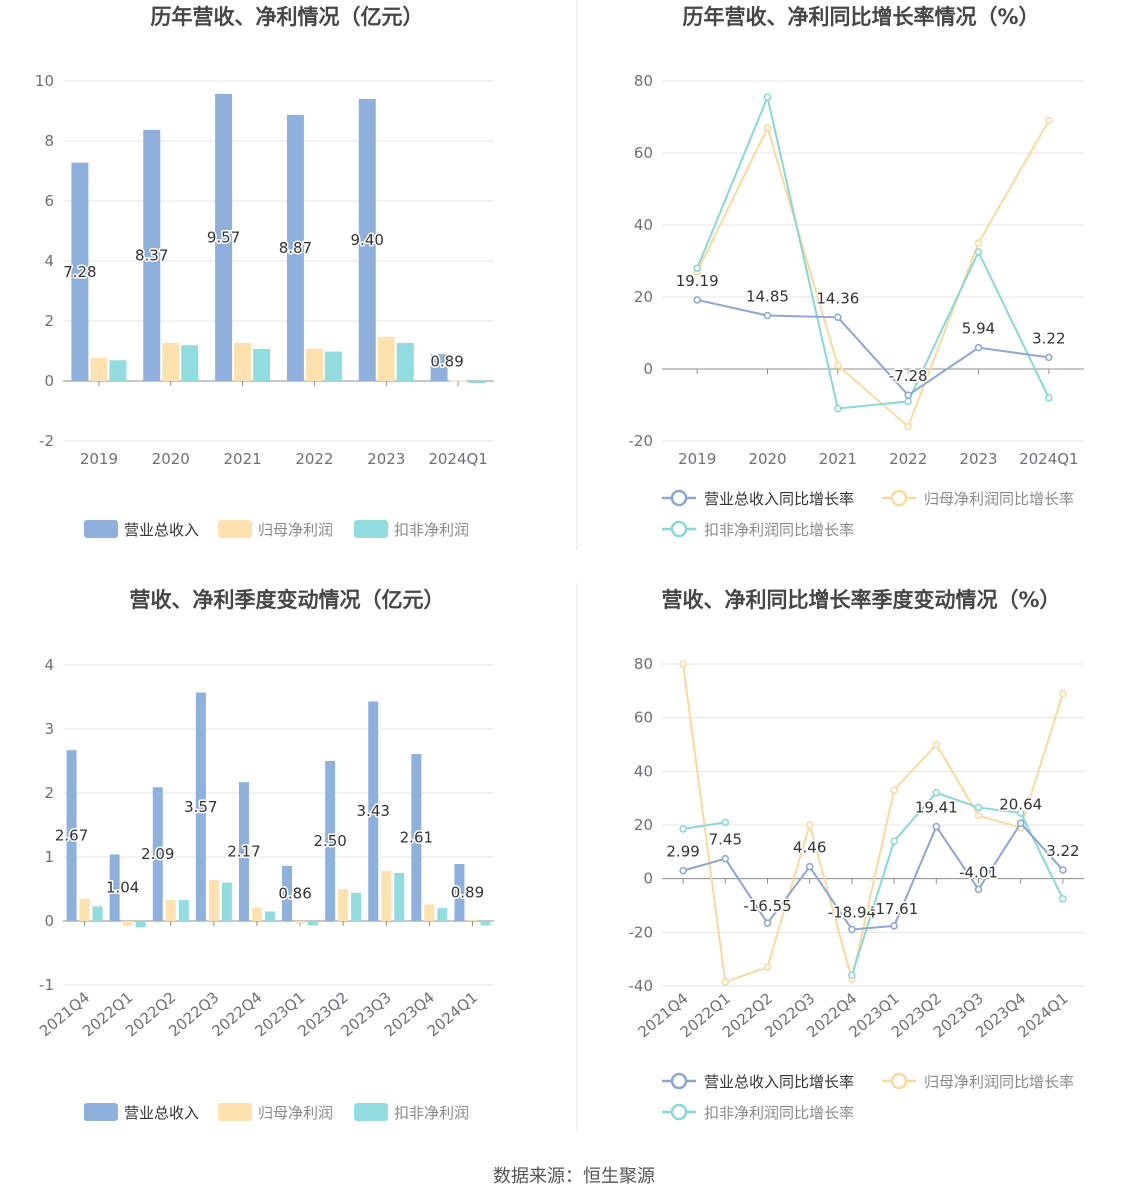  Describe the element at coordinates (294, 893) in the screenshot. I see `bar-data-label: 0.86` at that location.